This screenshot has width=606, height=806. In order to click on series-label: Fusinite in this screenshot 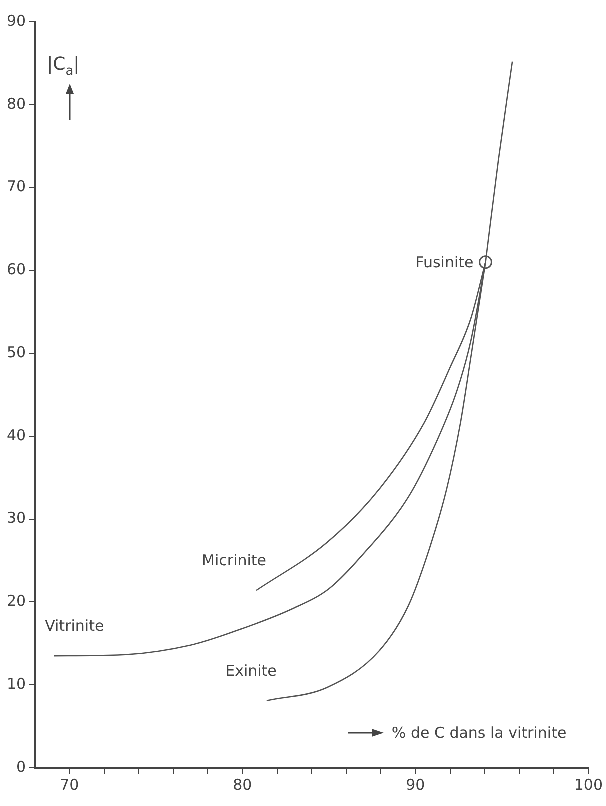, I will do `click(445, 262)`.